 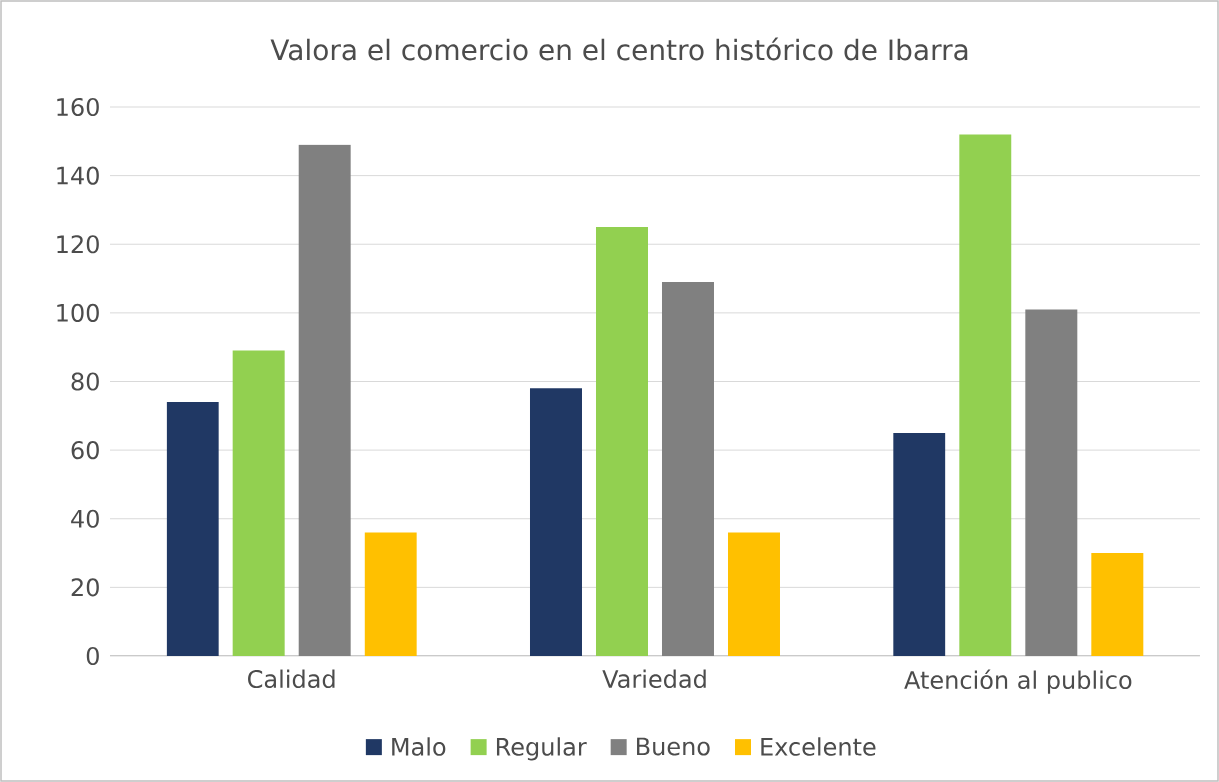 What do you see at coordinates (78, 175) in the screenshot?
I see `y-tick-label: 140` at bounding box center [78, 175].